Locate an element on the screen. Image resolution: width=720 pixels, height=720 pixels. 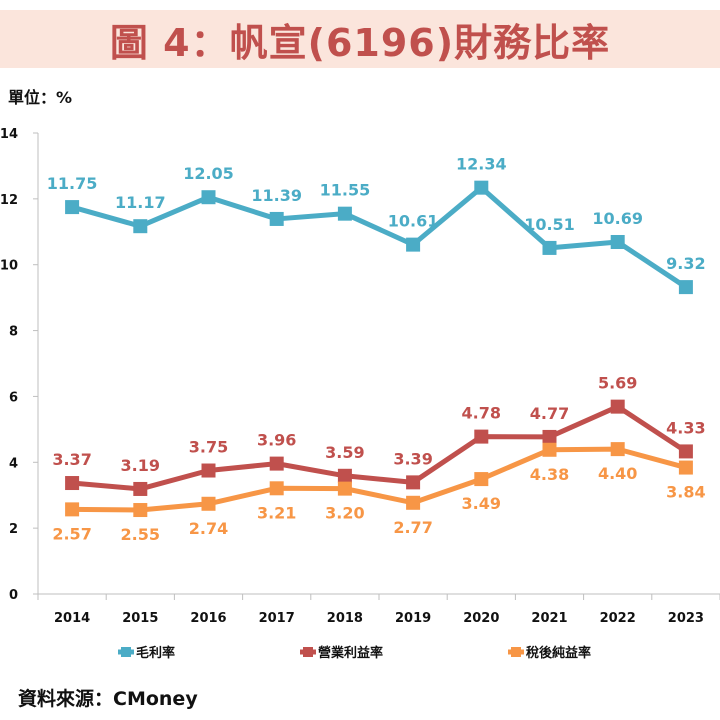
data-label: 3.84 is located at coordinates (685, 492).